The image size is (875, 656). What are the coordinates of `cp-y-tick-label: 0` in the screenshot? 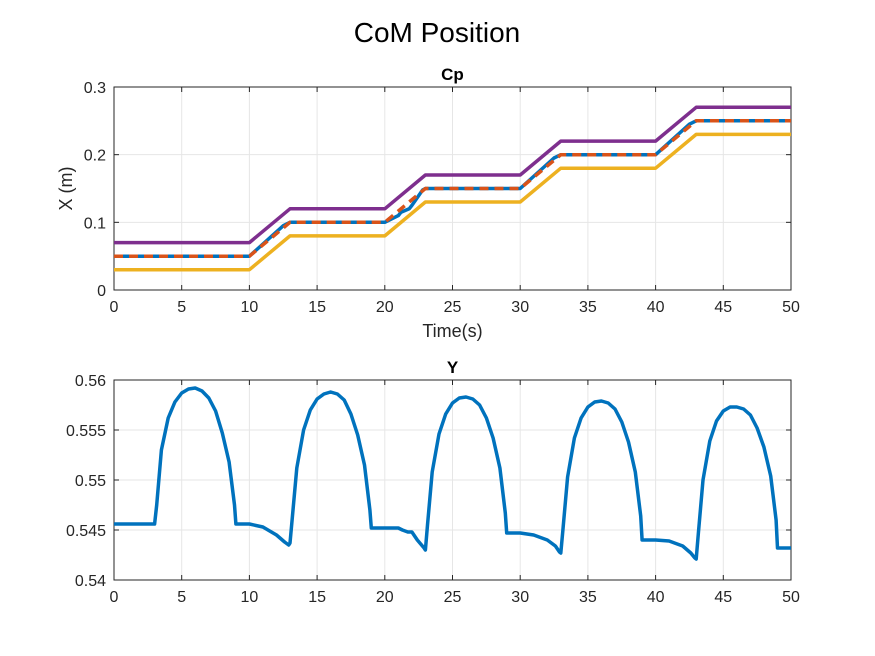 It's located at (101, 291).